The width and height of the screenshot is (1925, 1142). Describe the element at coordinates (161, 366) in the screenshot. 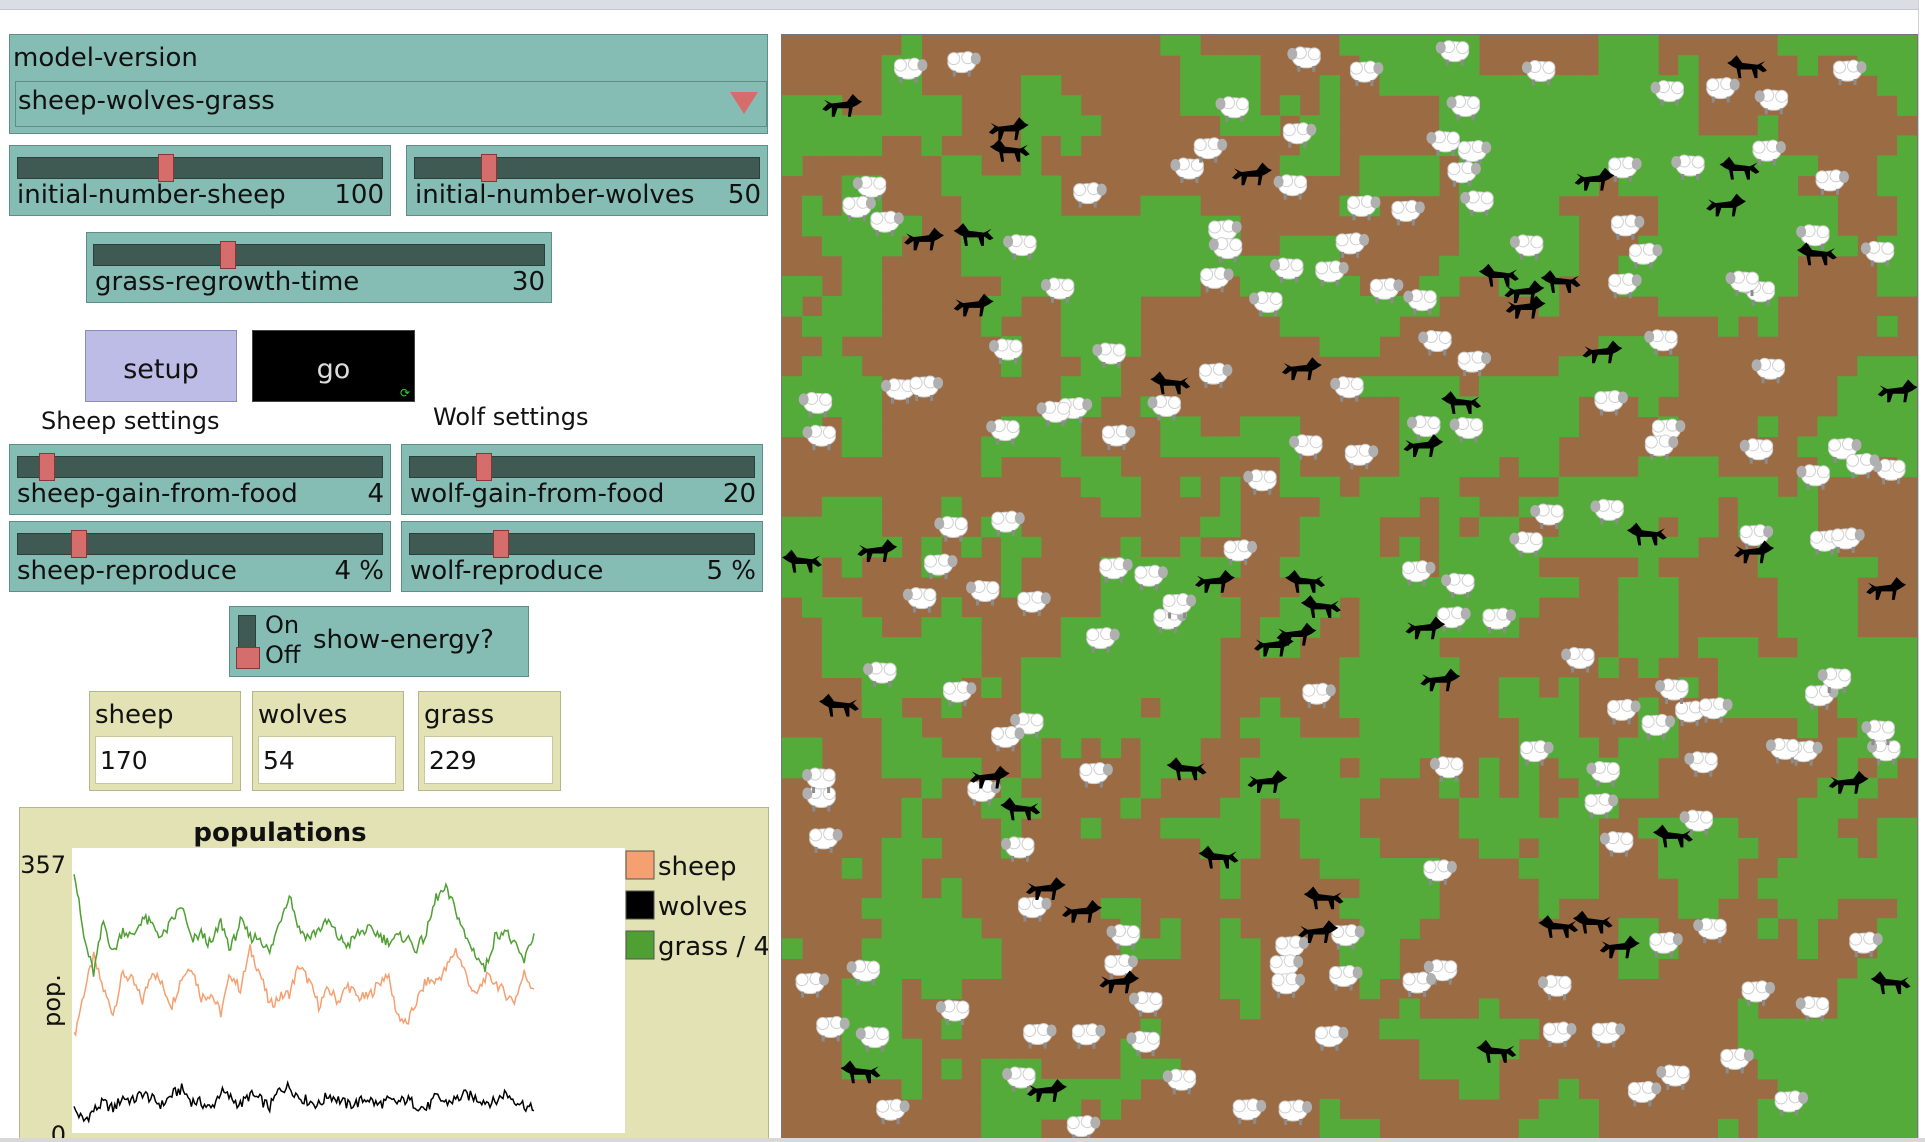

I see `setup-button: setup` at that location.